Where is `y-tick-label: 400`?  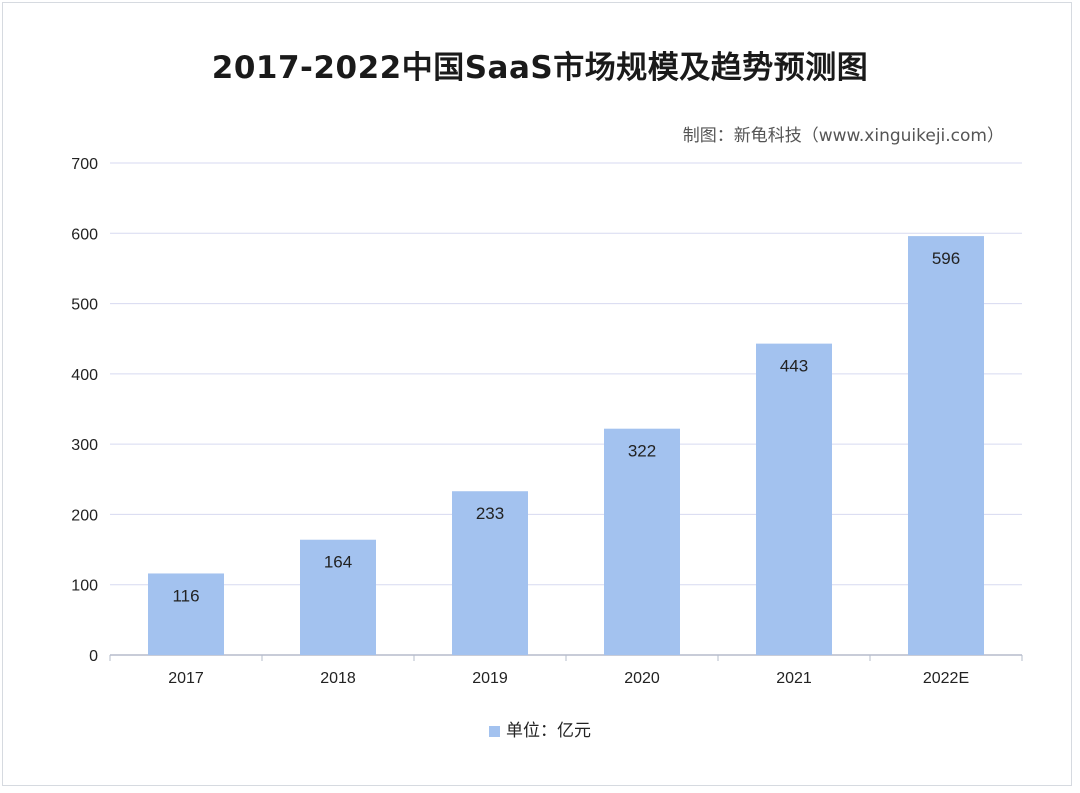
y-tick-label: 400 is located at coordinates (84, 375).